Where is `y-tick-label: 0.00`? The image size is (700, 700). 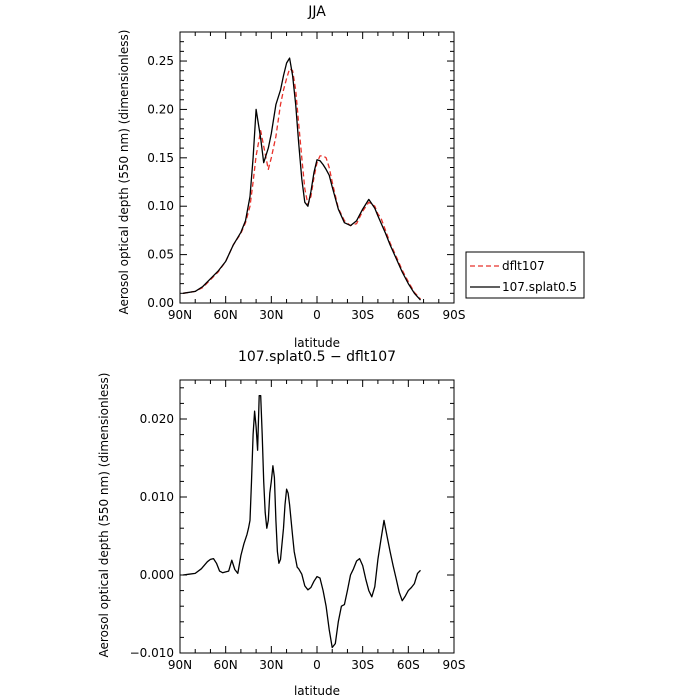
y-tick-label: 0.00 is located at coordinates (160, 303).